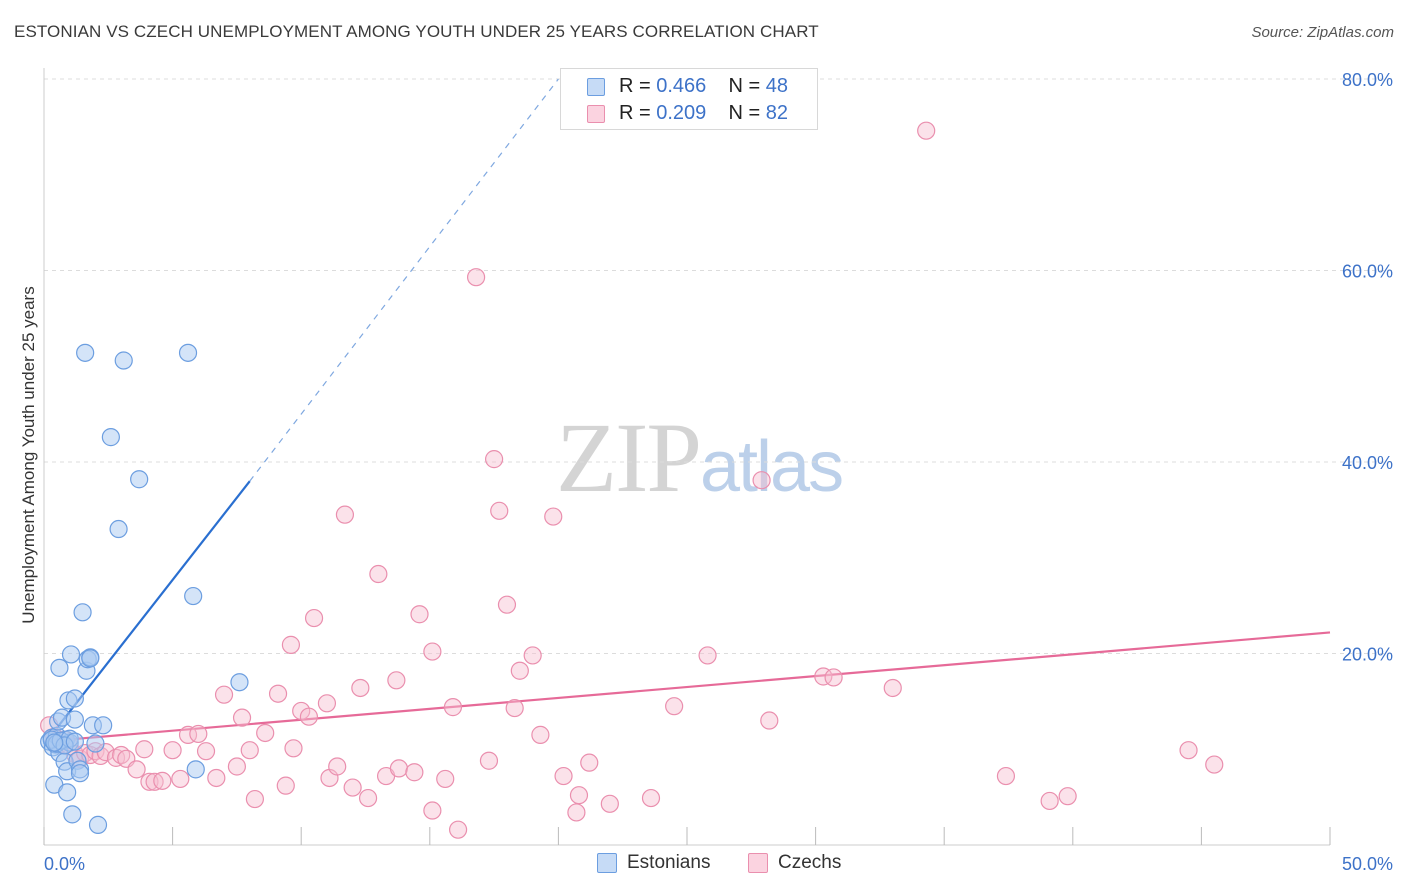 The height and width of the screenshot is (892, 1406). What do you see at coordinates (744, 86) in the screenshot?
I see `estonians-n-label: N =` at bounding box center [744, 86].